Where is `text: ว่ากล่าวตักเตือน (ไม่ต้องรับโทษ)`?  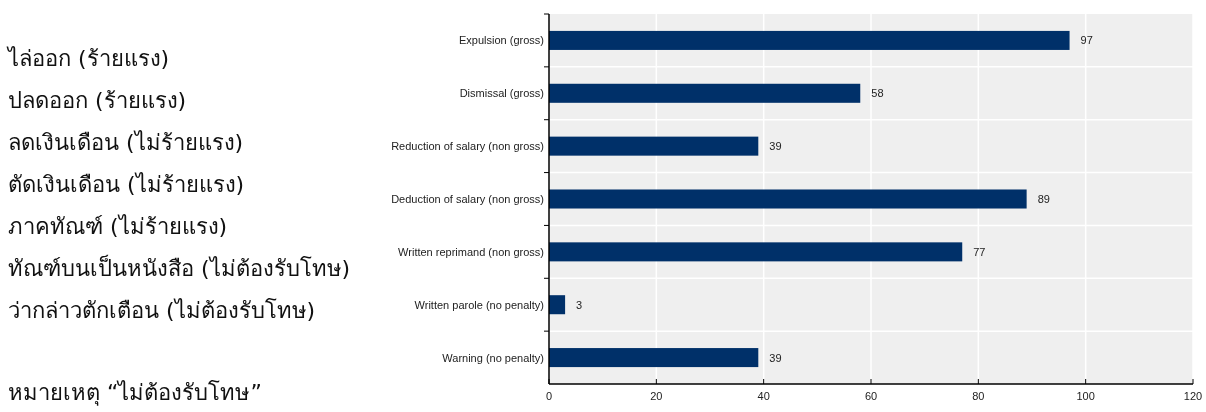 text: ว่ากล่าวตักเตือน (ไม่ต้องรับโทษ) is located at coordinates (162, 310).